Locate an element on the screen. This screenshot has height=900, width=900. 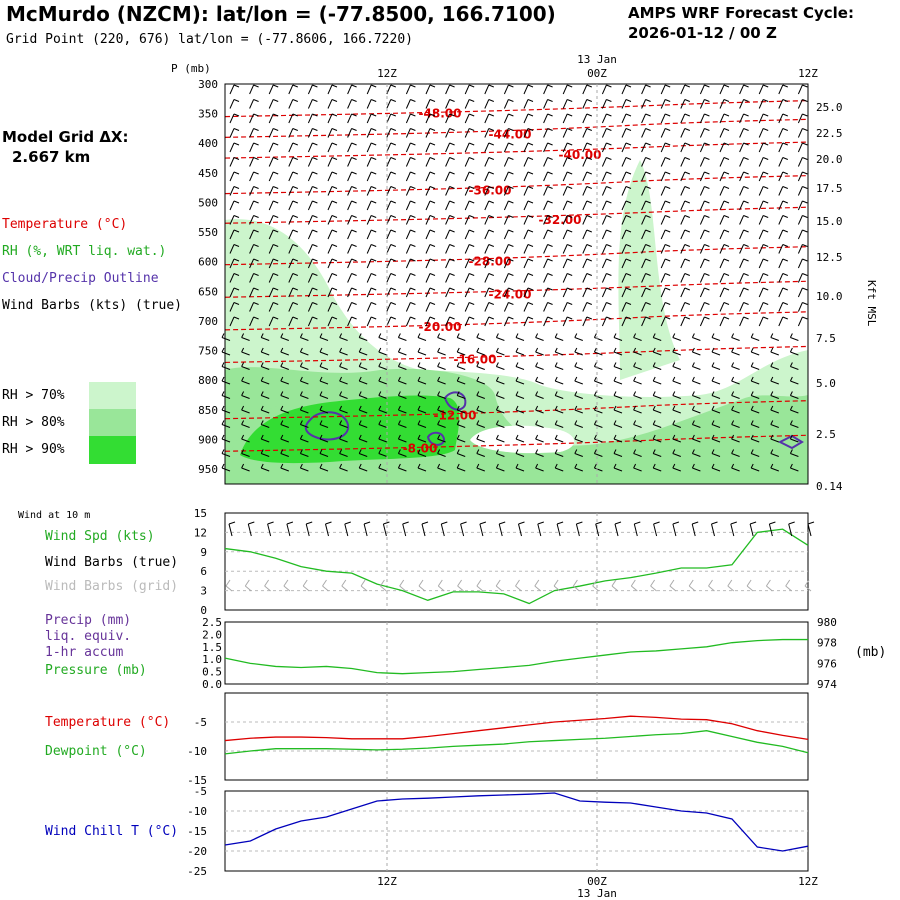
height-tick: 12.5 is located at coordinates (829, 257).